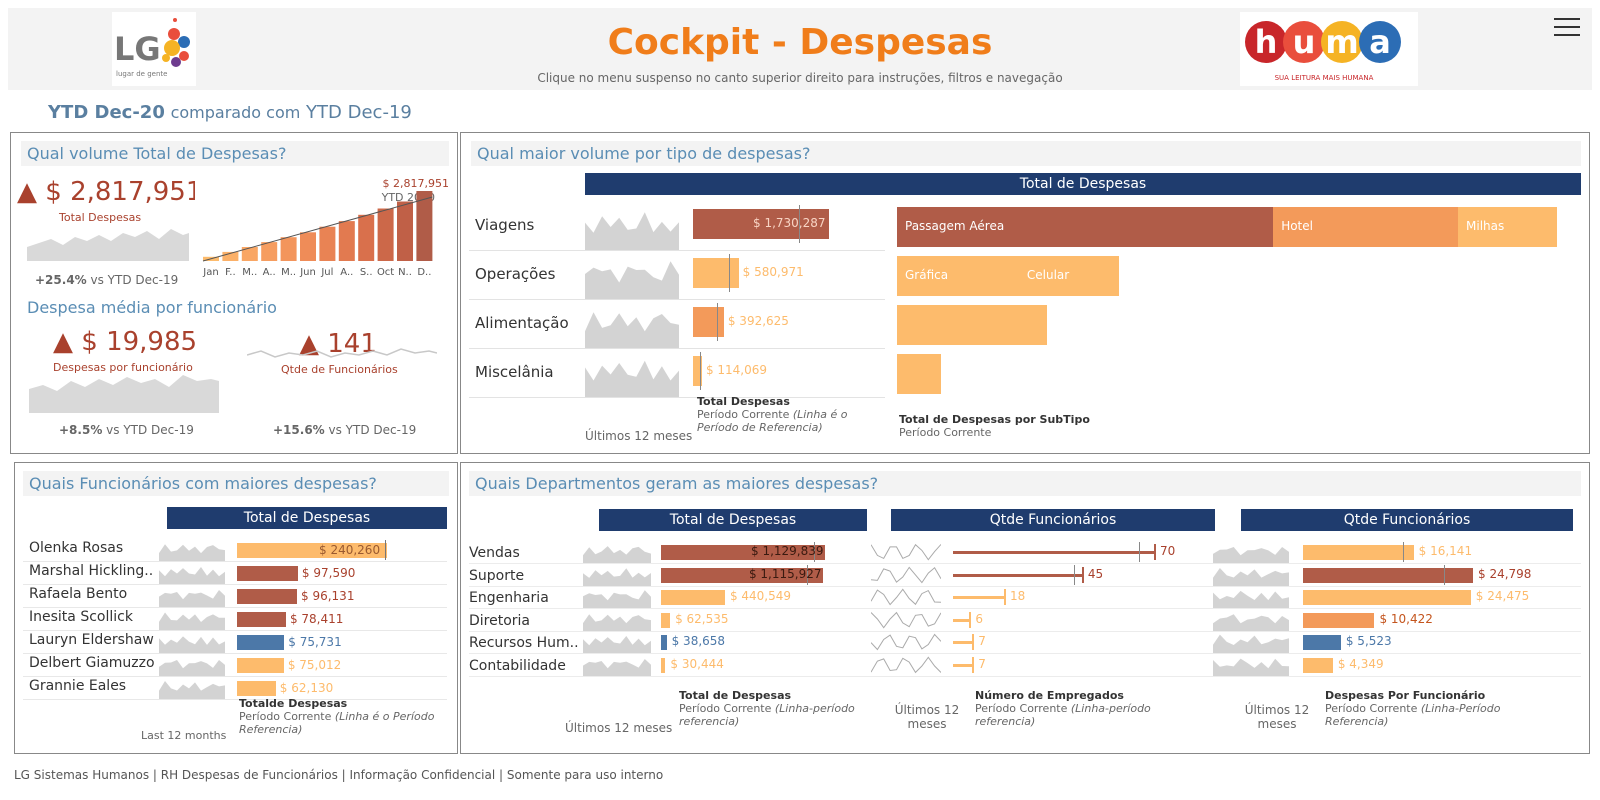  What do you see at coordinates (1277, 717) in the screenshot?
I see `dept-per-employee-spark-caption: Últimos 12 meses` at bounding box center [1277, 717].